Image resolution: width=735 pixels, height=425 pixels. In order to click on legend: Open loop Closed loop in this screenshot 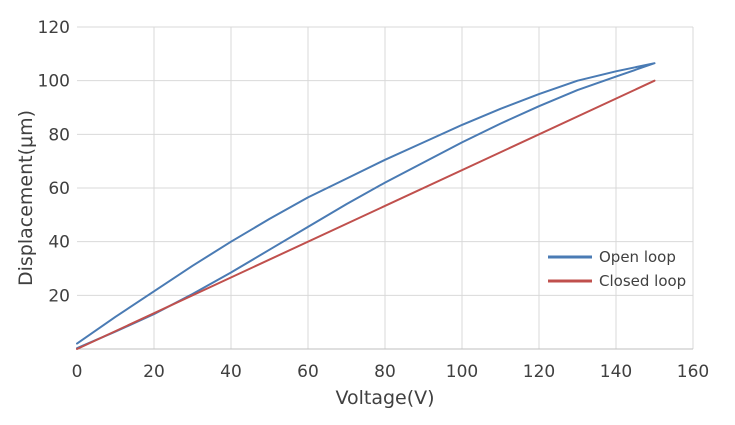, I will do `click(617, 269)`.